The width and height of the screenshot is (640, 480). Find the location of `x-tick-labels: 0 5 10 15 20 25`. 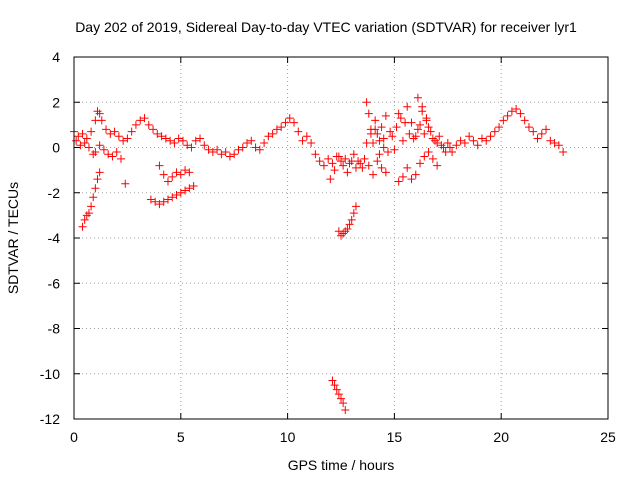

x-tick-labels: 0 5 10 15 20 25 is located at coordinates (343, 437).